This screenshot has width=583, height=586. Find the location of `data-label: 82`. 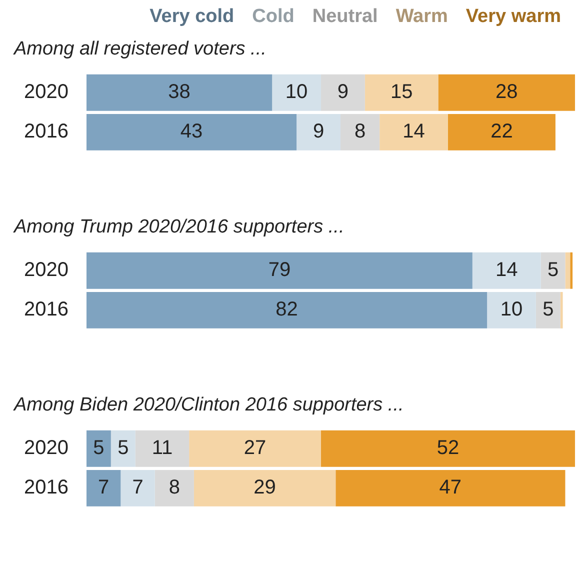

data-label: 82 is located at coordinates (287, 309).